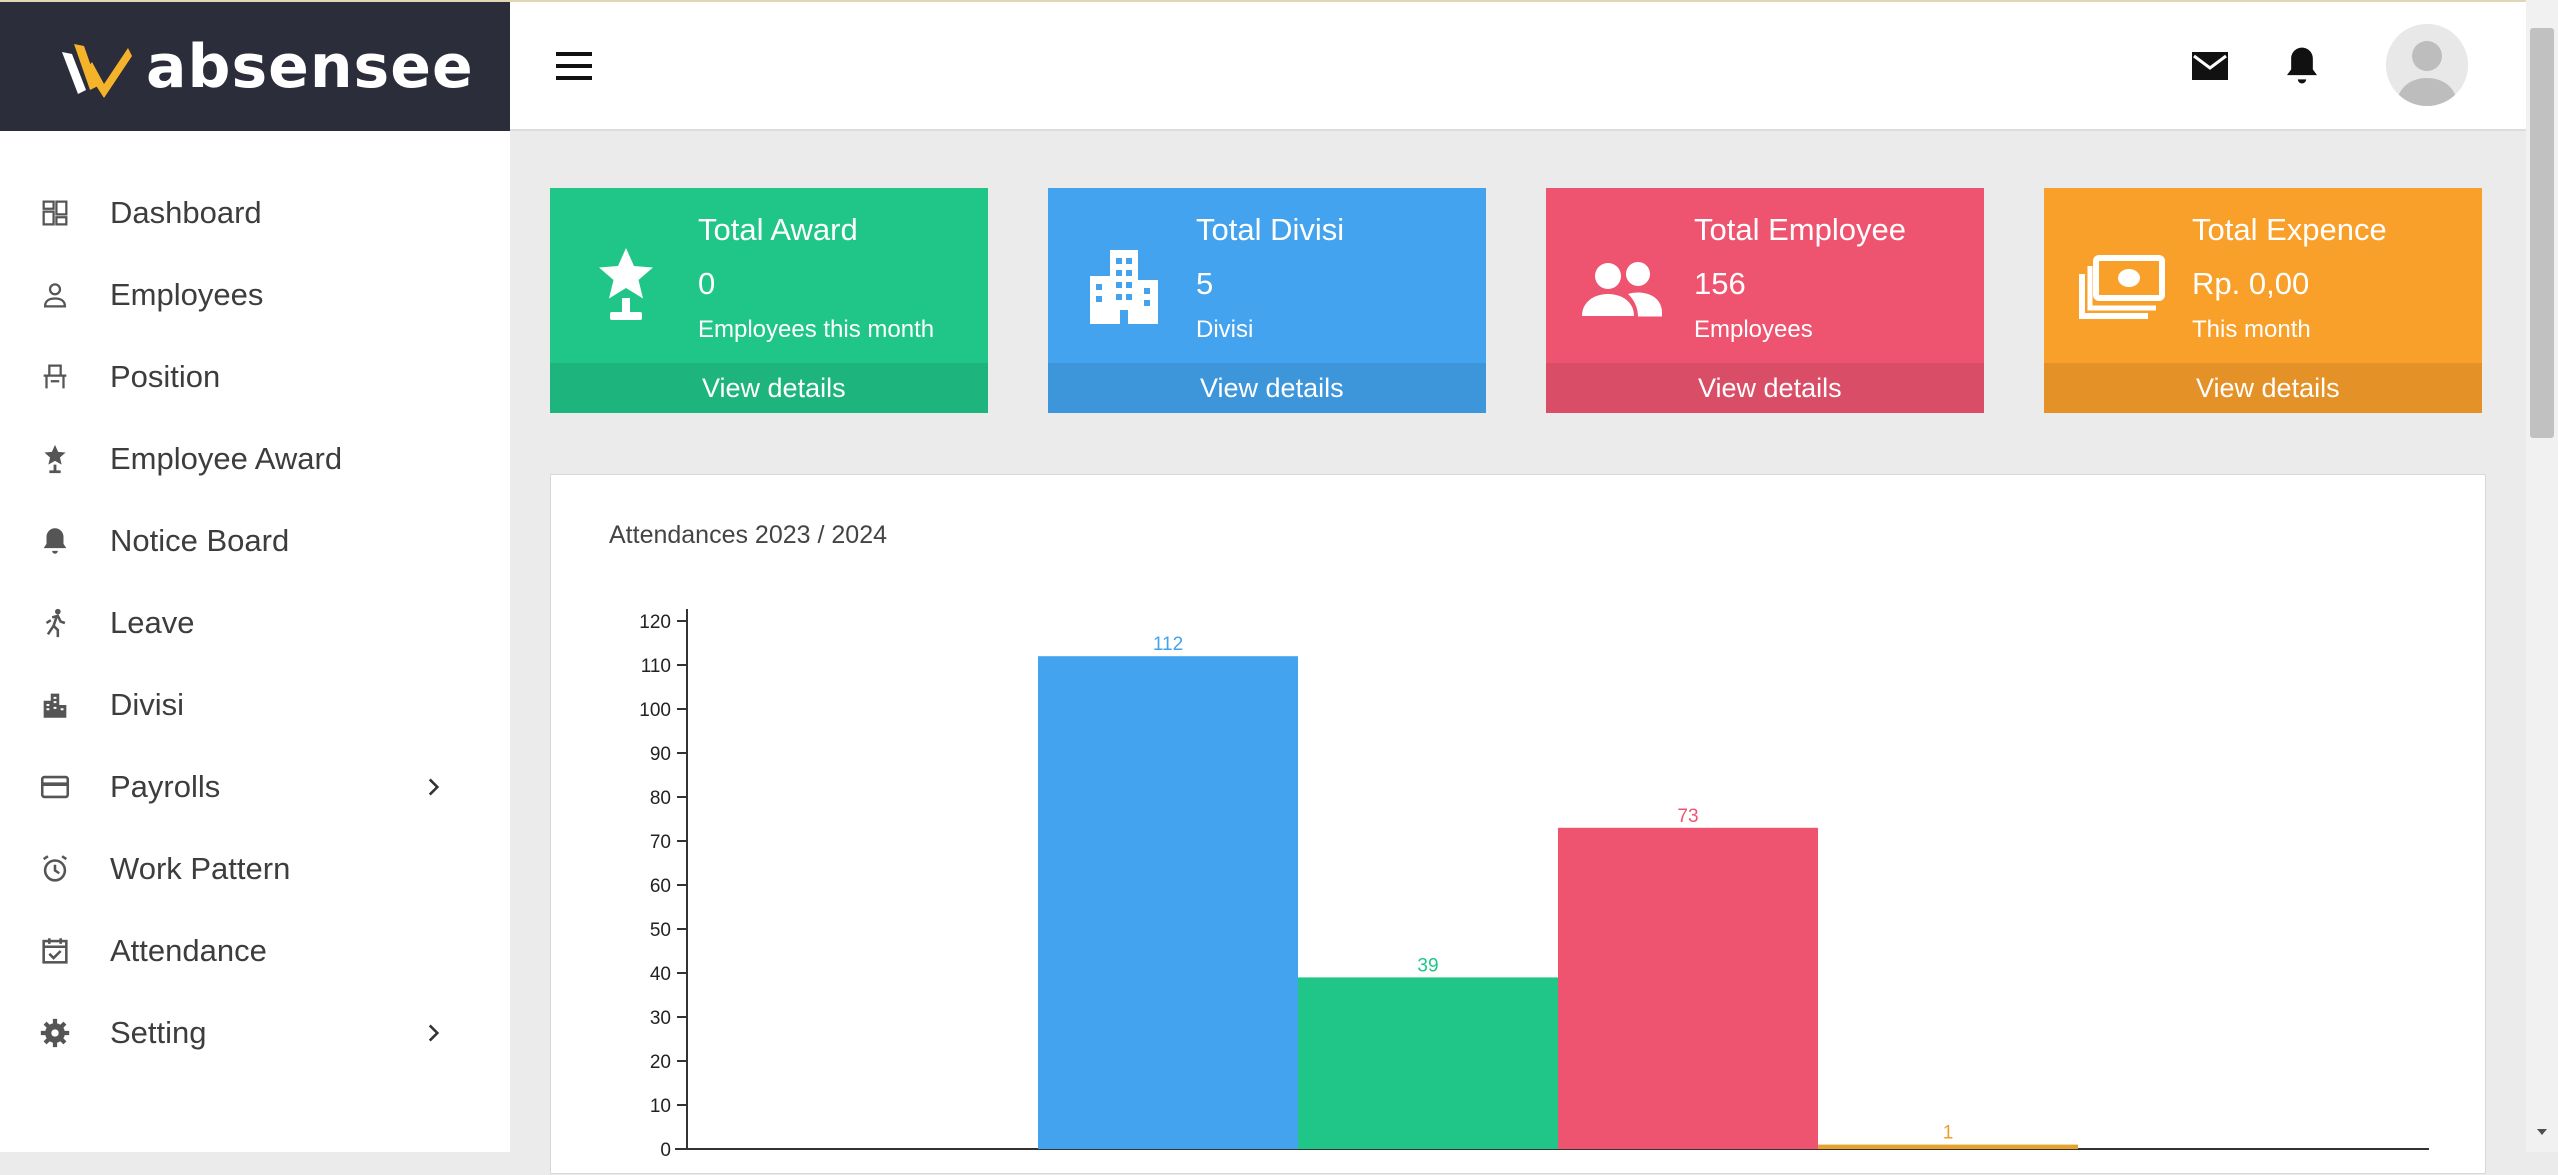 This screenshot has width=2558, height=1175. I want to click on people-icon, so click(1622, 289).